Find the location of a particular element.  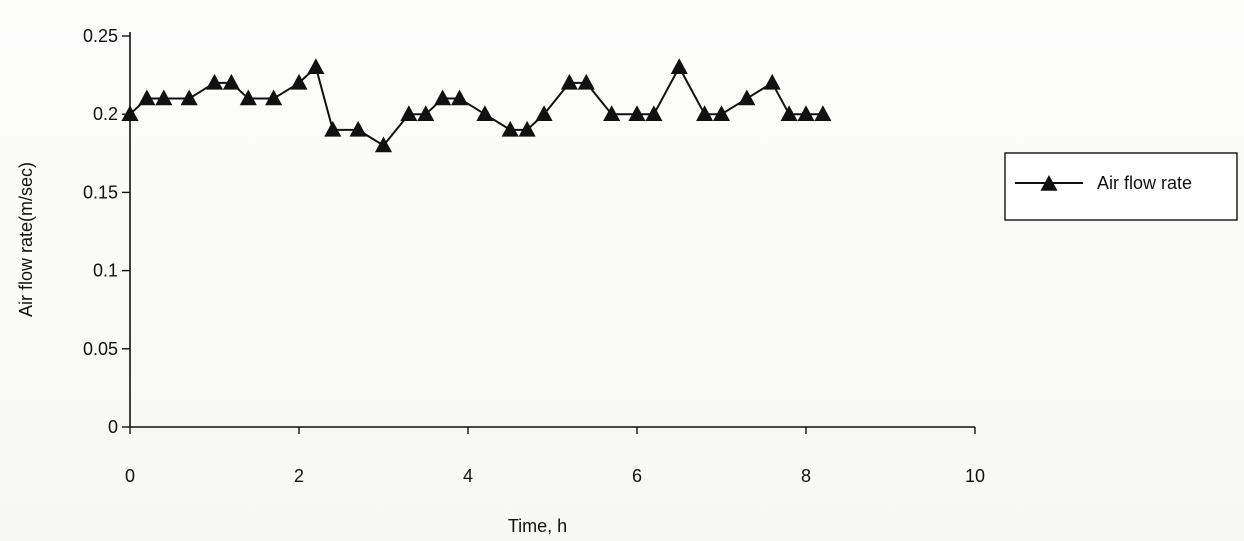

x-ticks: 0 2 4 6 8 10 is located at coordinates (555, 456).